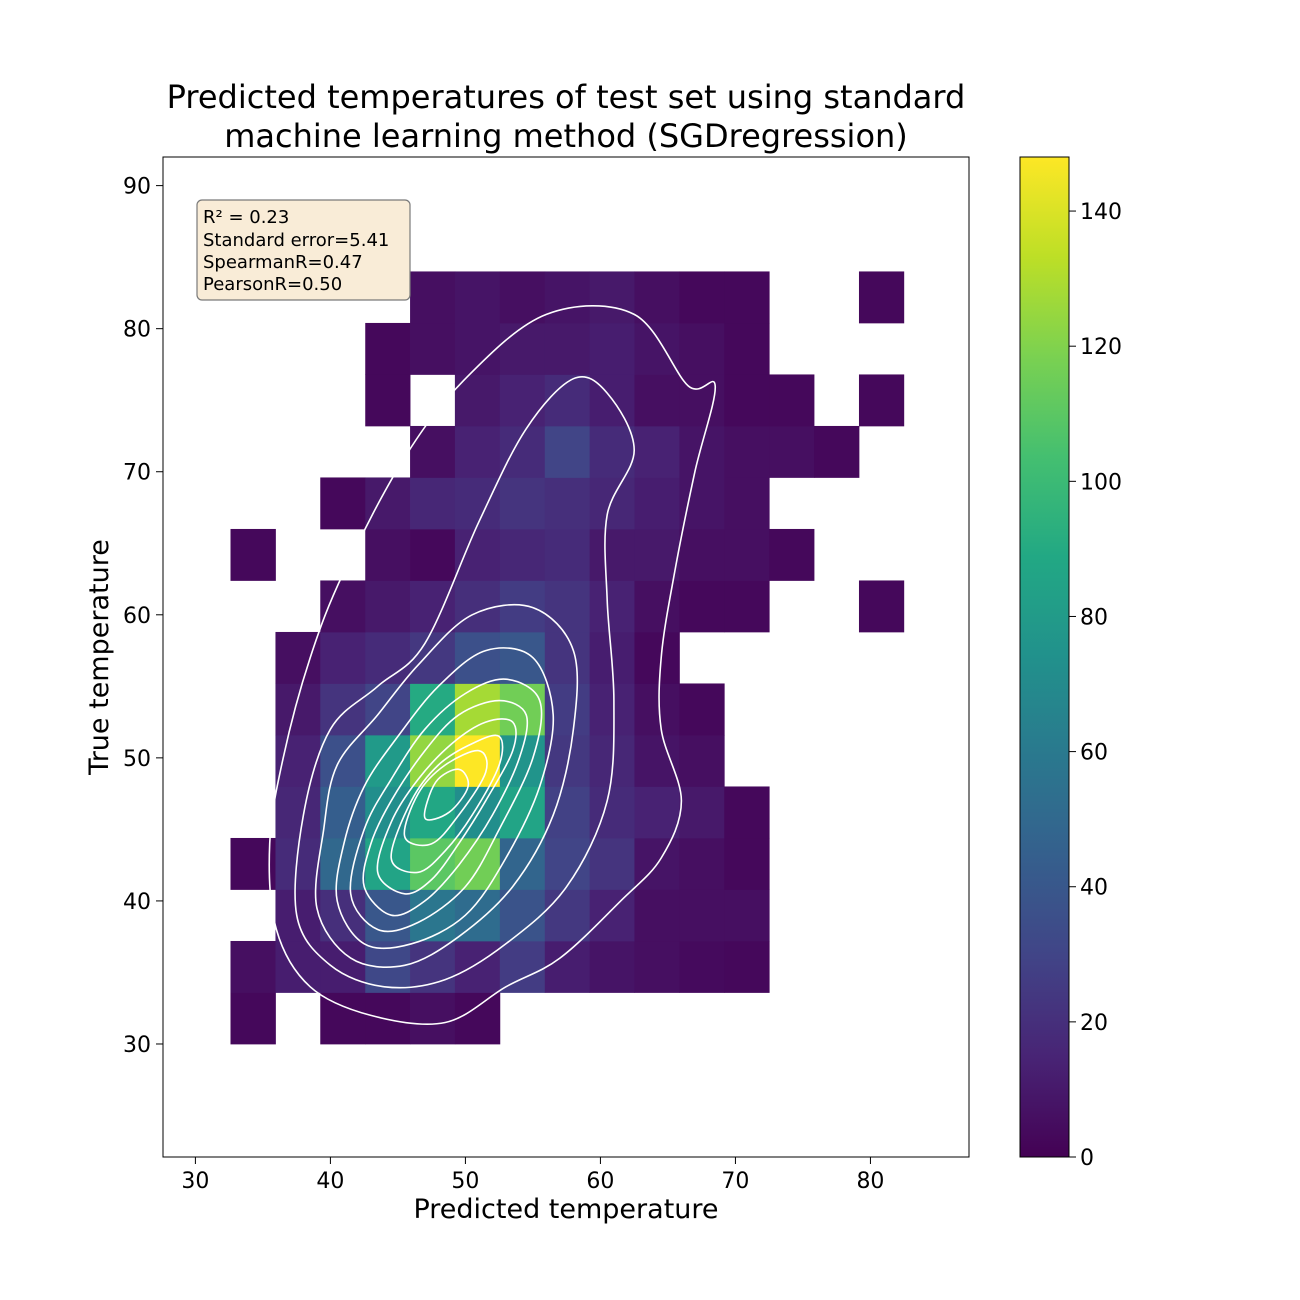 The height and width of the screenshot is (1300, 1300). Describe the element at coordinates (1095, 685) in the screenshot. I see `colorbar-ticks: 0 20 40 60 80 100 120 140` at that location.